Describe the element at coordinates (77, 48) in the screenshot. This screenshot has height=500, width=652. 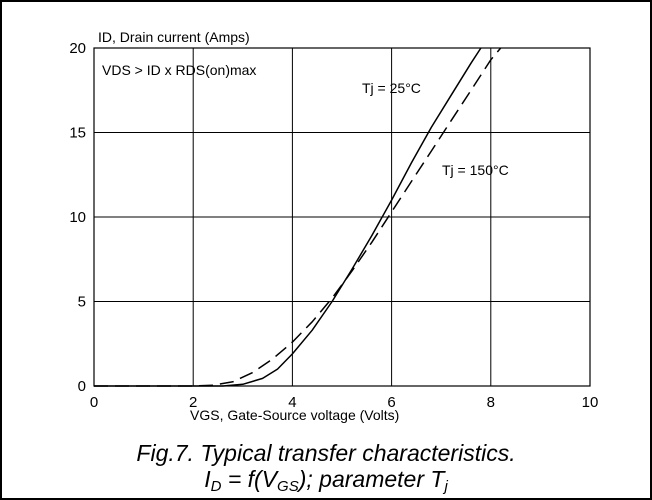
I see `y-tick-label: 20` at that location.